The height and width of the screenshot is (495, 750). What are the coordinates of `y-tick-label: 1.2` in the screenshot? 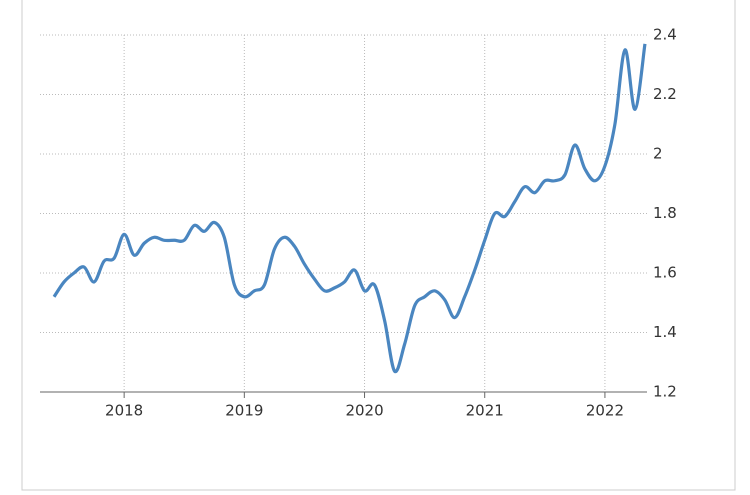 It's located at (665, 392).